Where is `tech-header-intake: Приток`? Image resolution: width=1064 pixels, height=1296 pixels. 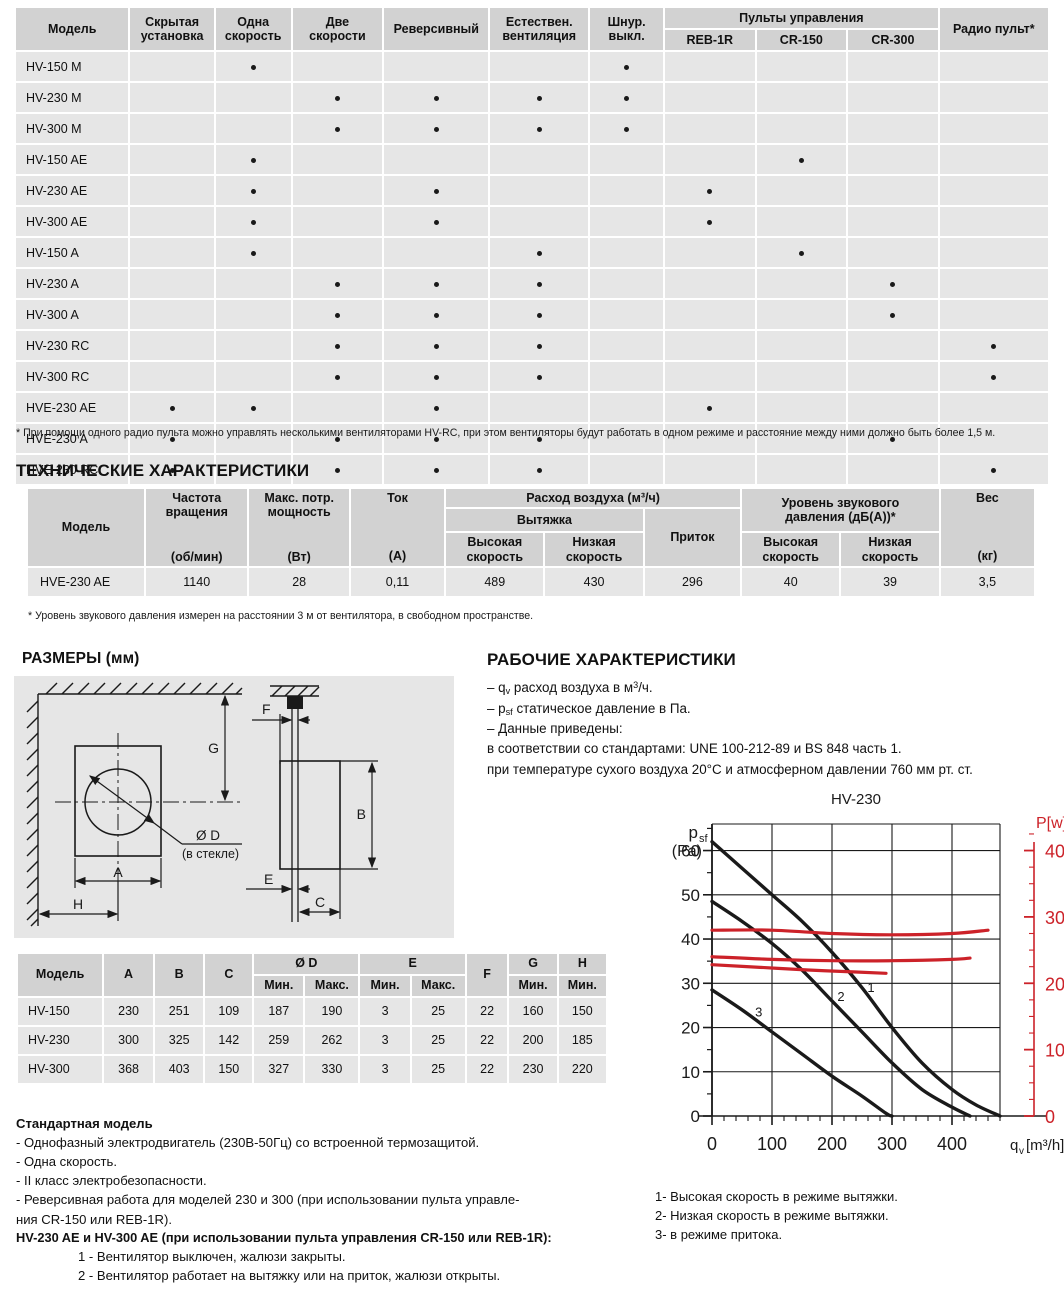
tech-header-intake: Приток is located at coordinates (692, 537).